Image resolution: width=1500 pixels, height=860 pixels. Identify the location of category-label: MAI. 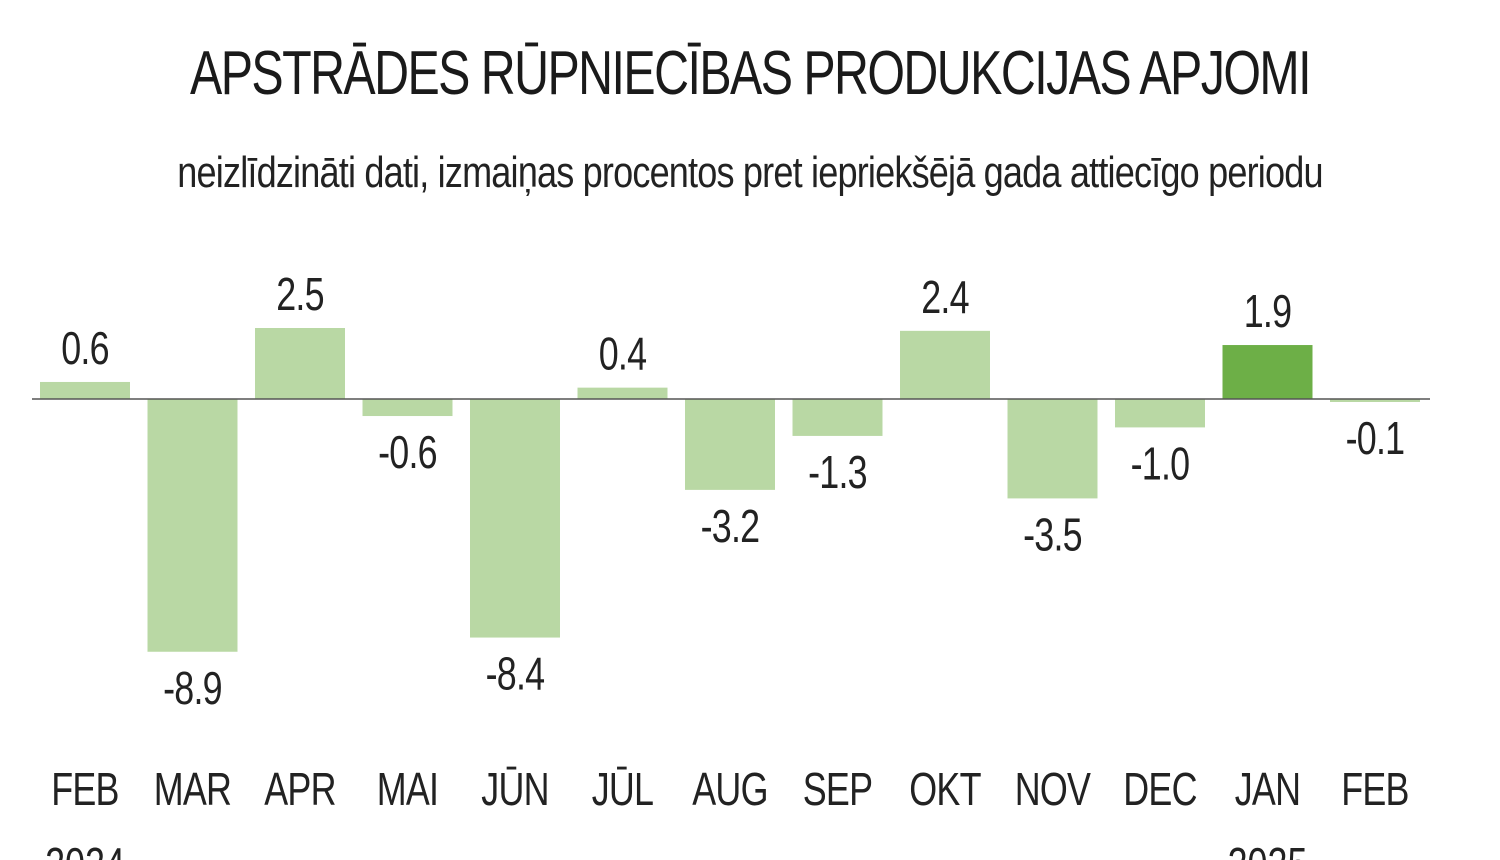
(407, 789).